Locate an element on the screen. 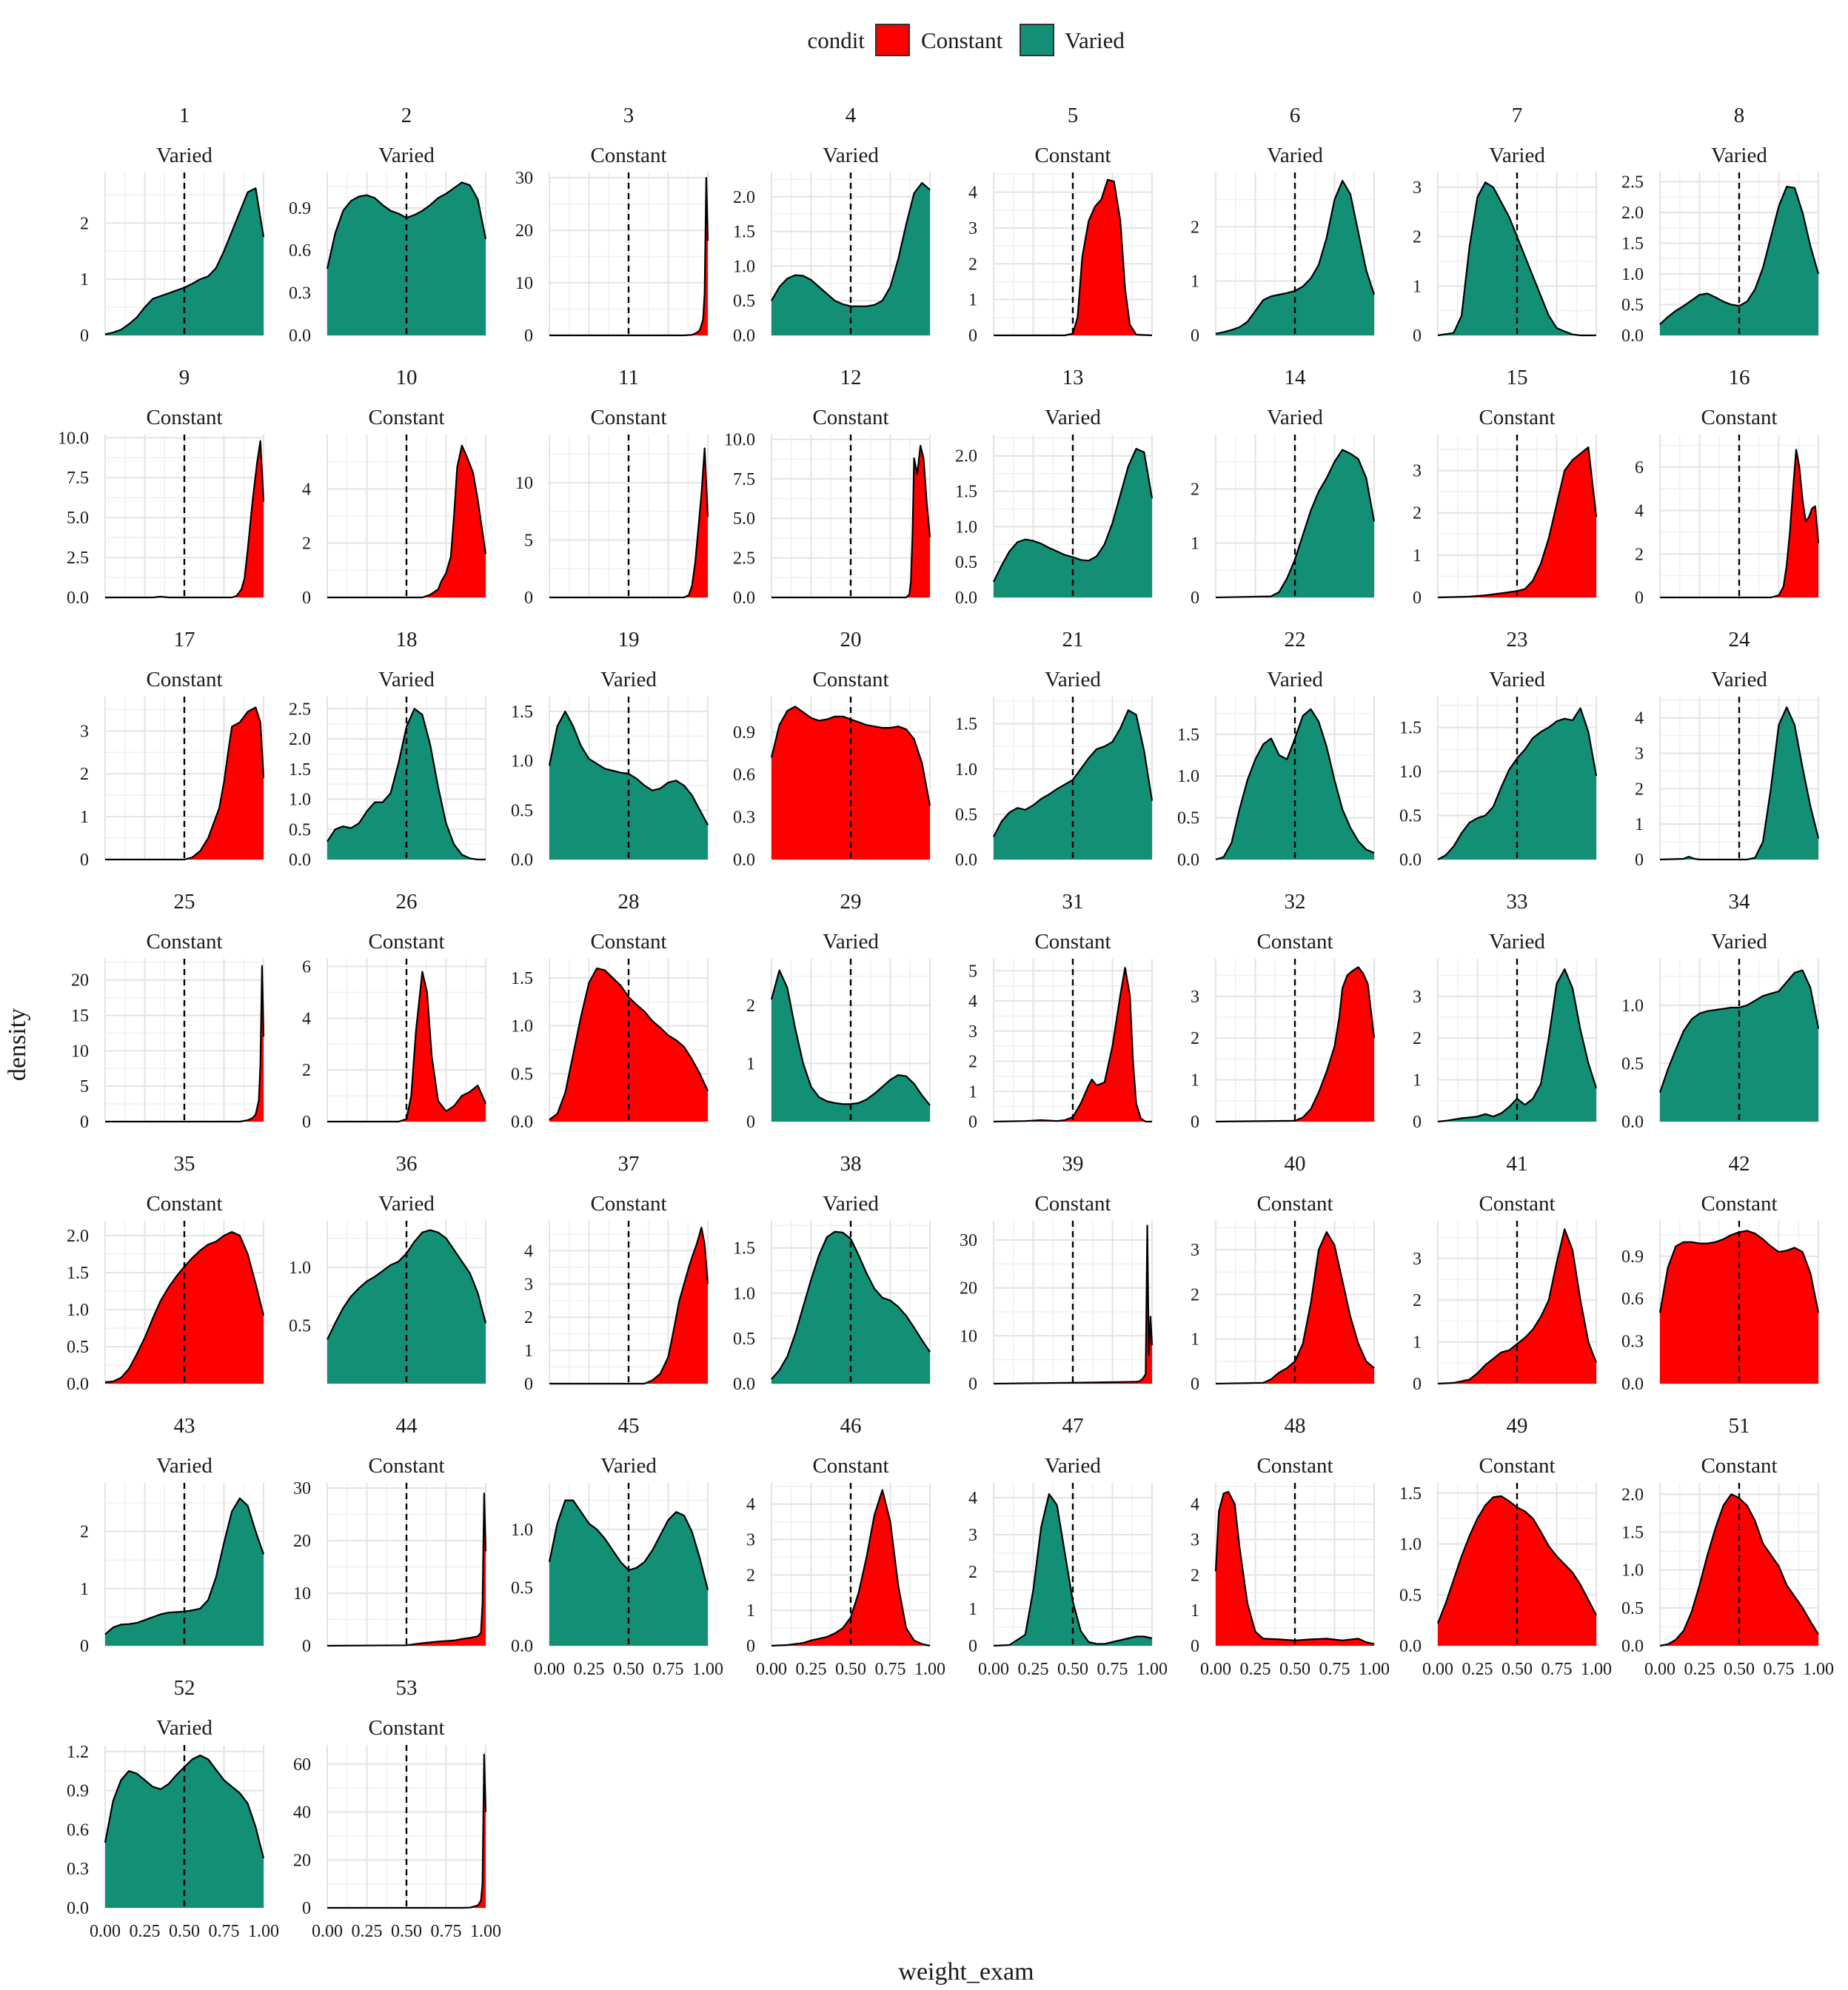  y-tick-label: 1.5 is located at coordinates (522, 978).